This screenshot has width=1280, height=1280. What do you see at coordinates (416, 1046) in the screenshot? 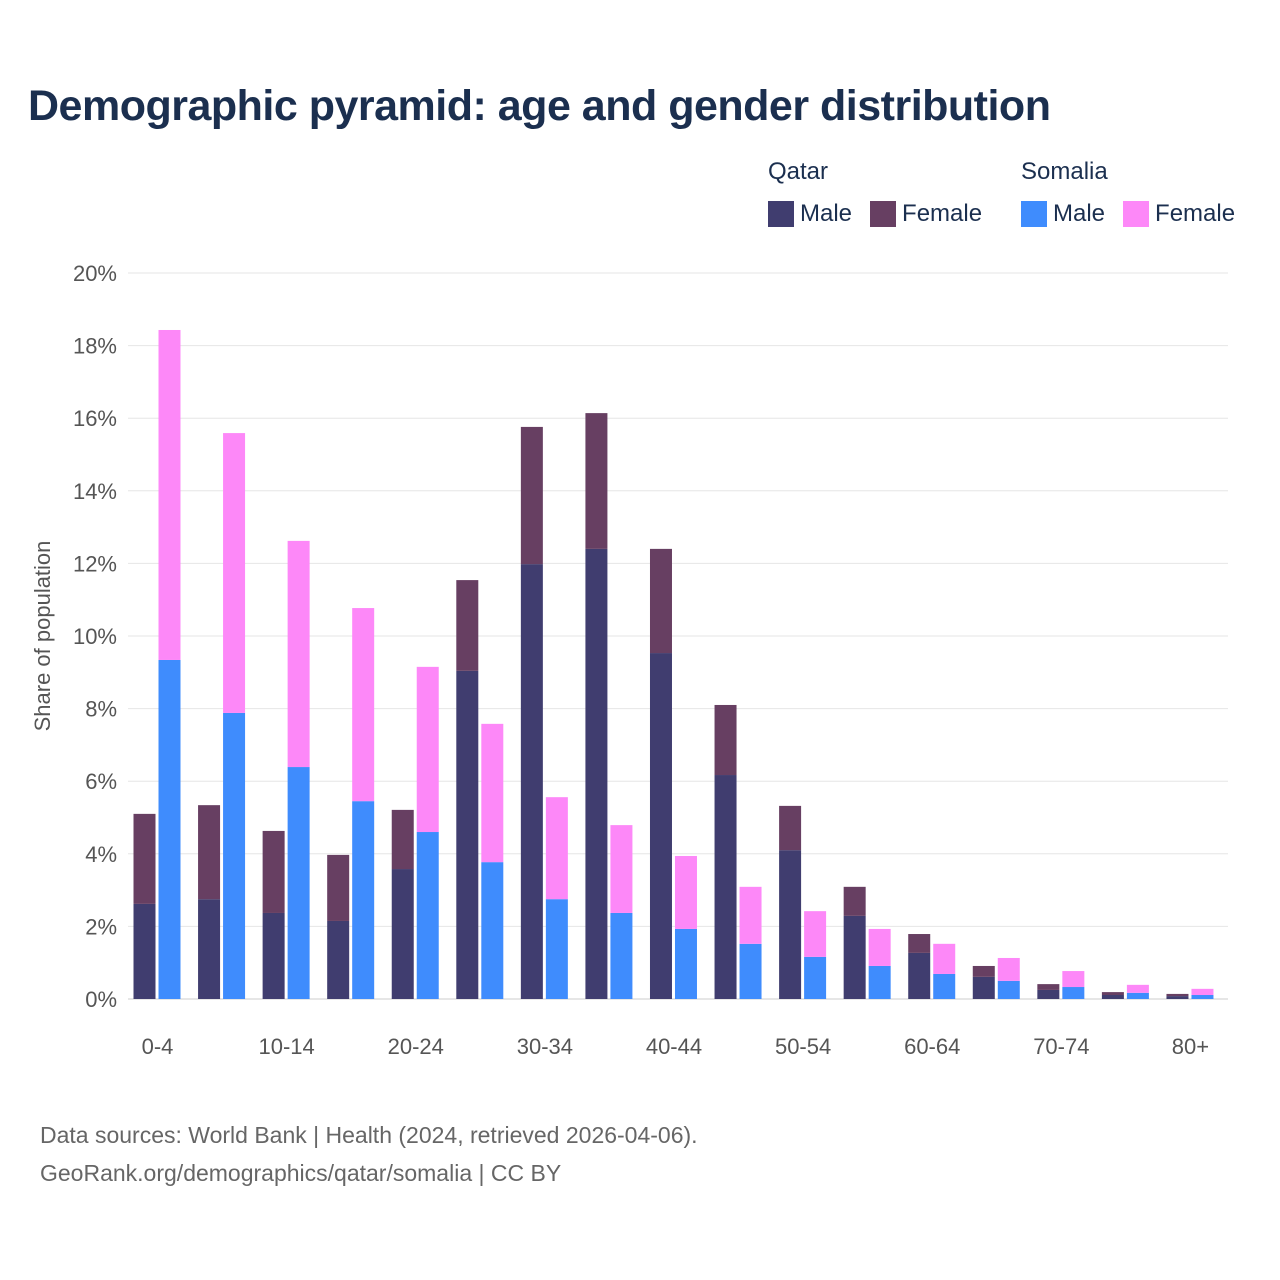
I see `x-tick-label: 20-24` at bounding box center [416, 1046].